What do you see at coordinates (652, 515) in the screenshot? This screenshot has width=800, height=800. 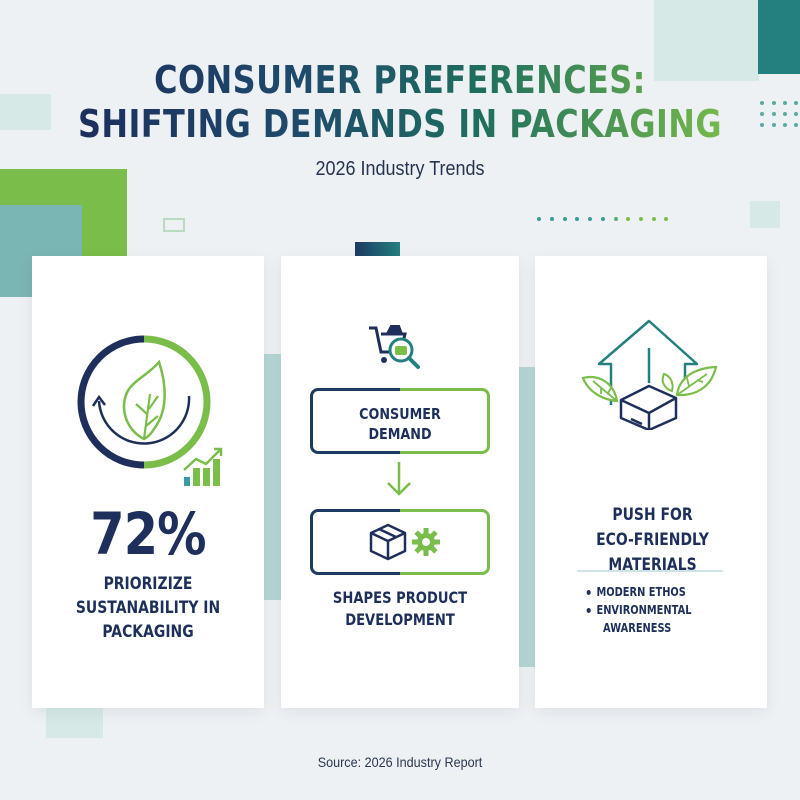 I see `card-title-line: PUSH FOR` at bounding box center [652, 515].